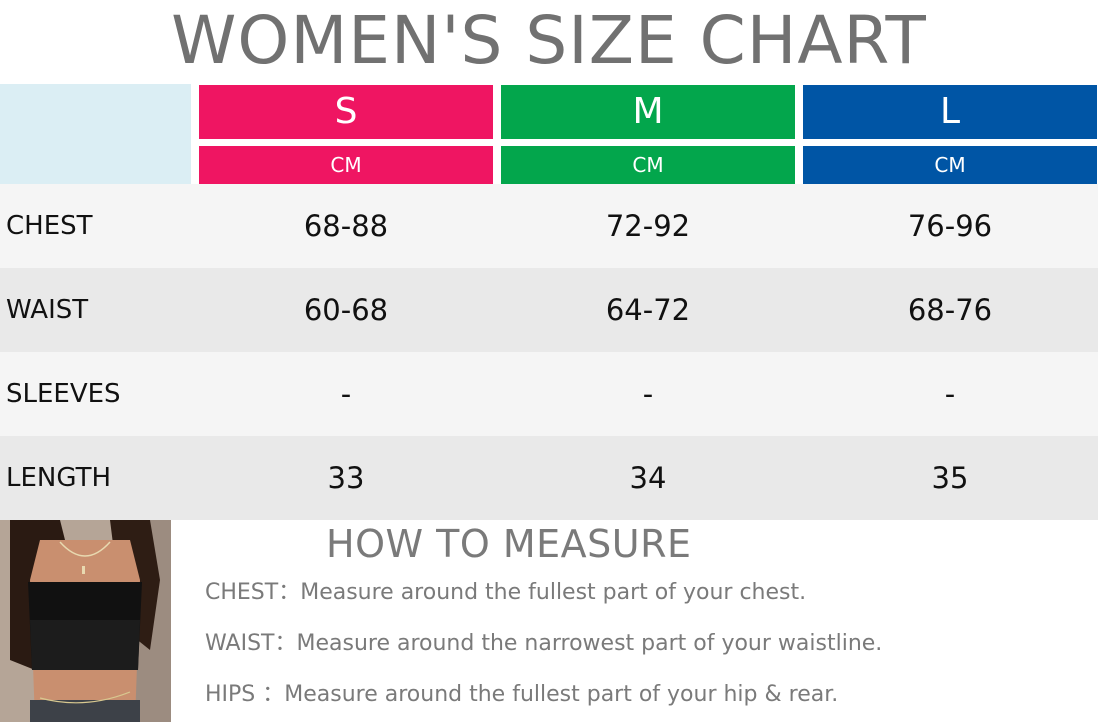 This screenshot has height=722, width=1098. I want to click on cell-value: 76-96, so click(950, 226).